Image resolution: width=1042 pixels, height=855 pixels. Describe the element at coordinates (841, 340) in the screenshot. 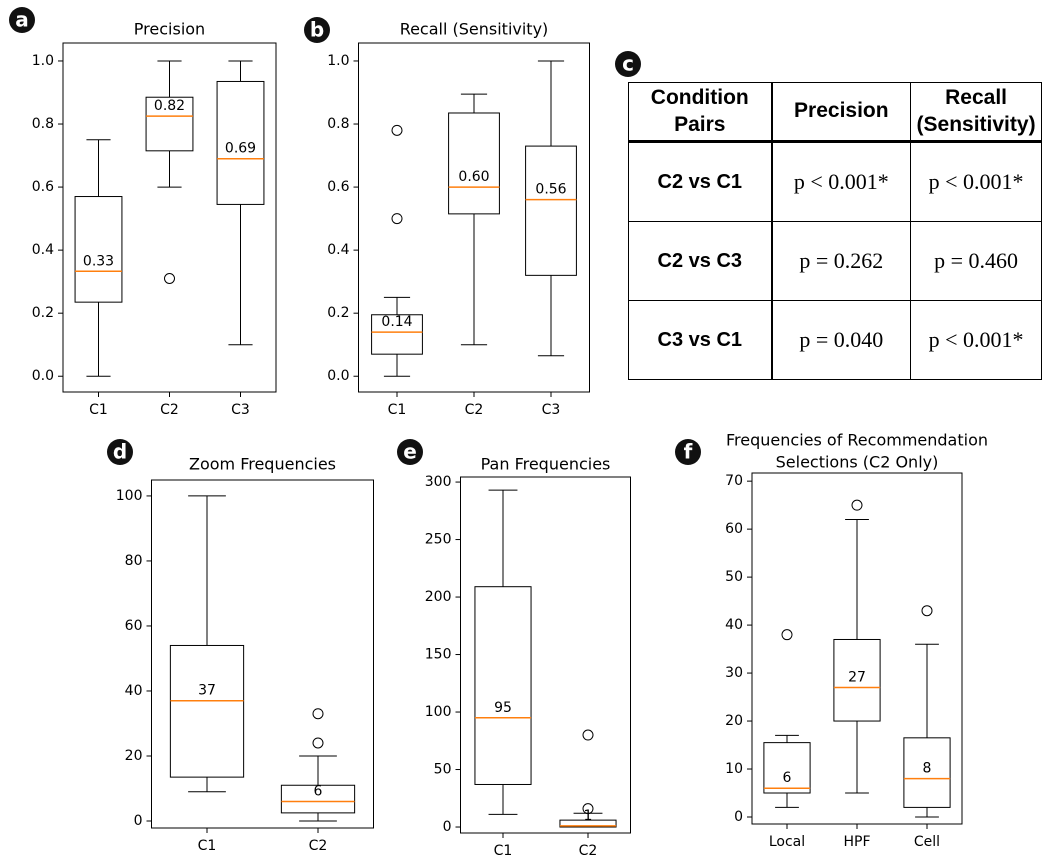

I see `table-cell: p = 0.040` at that location.